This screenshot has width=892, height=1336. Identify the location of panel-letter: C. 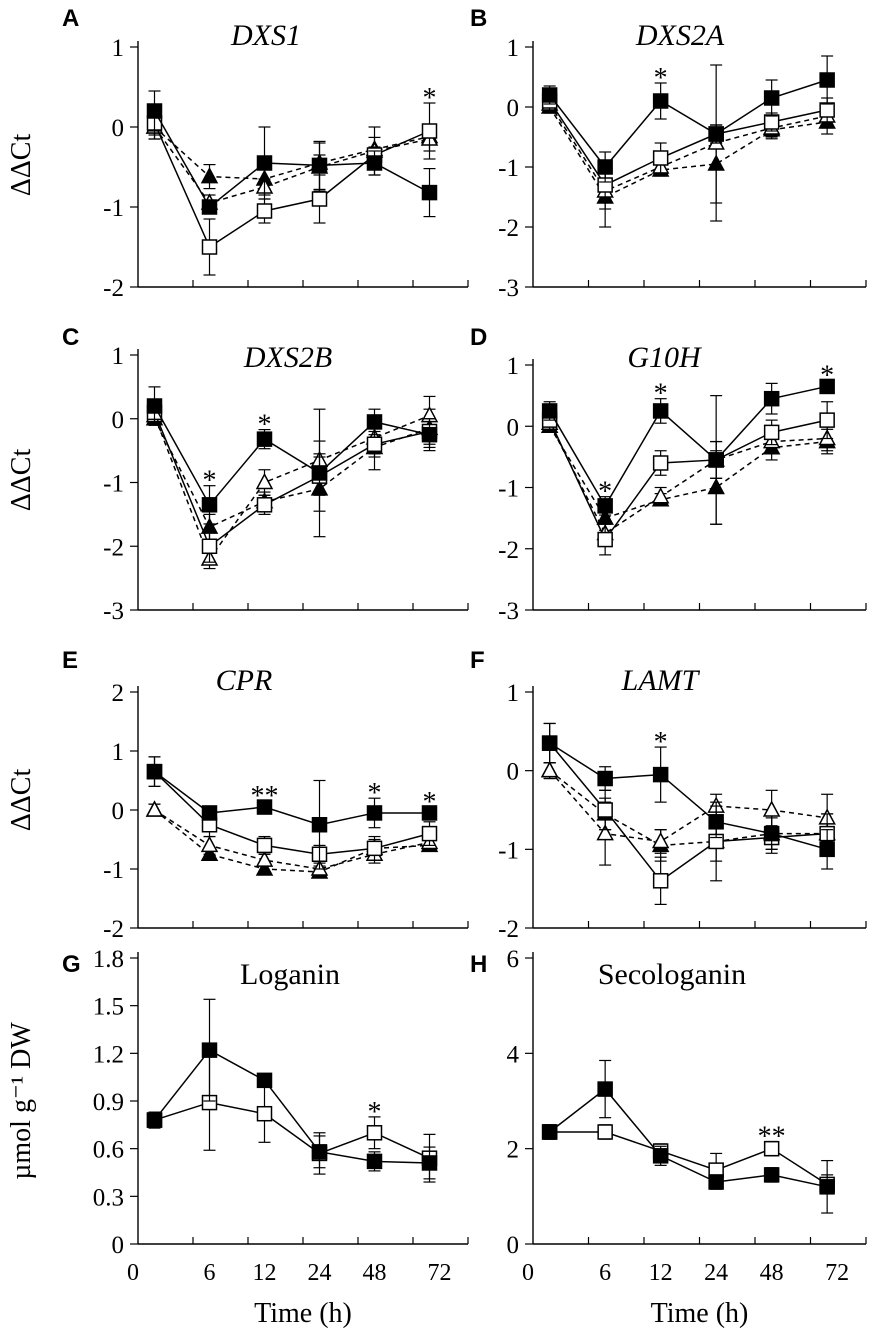
(70, 337).